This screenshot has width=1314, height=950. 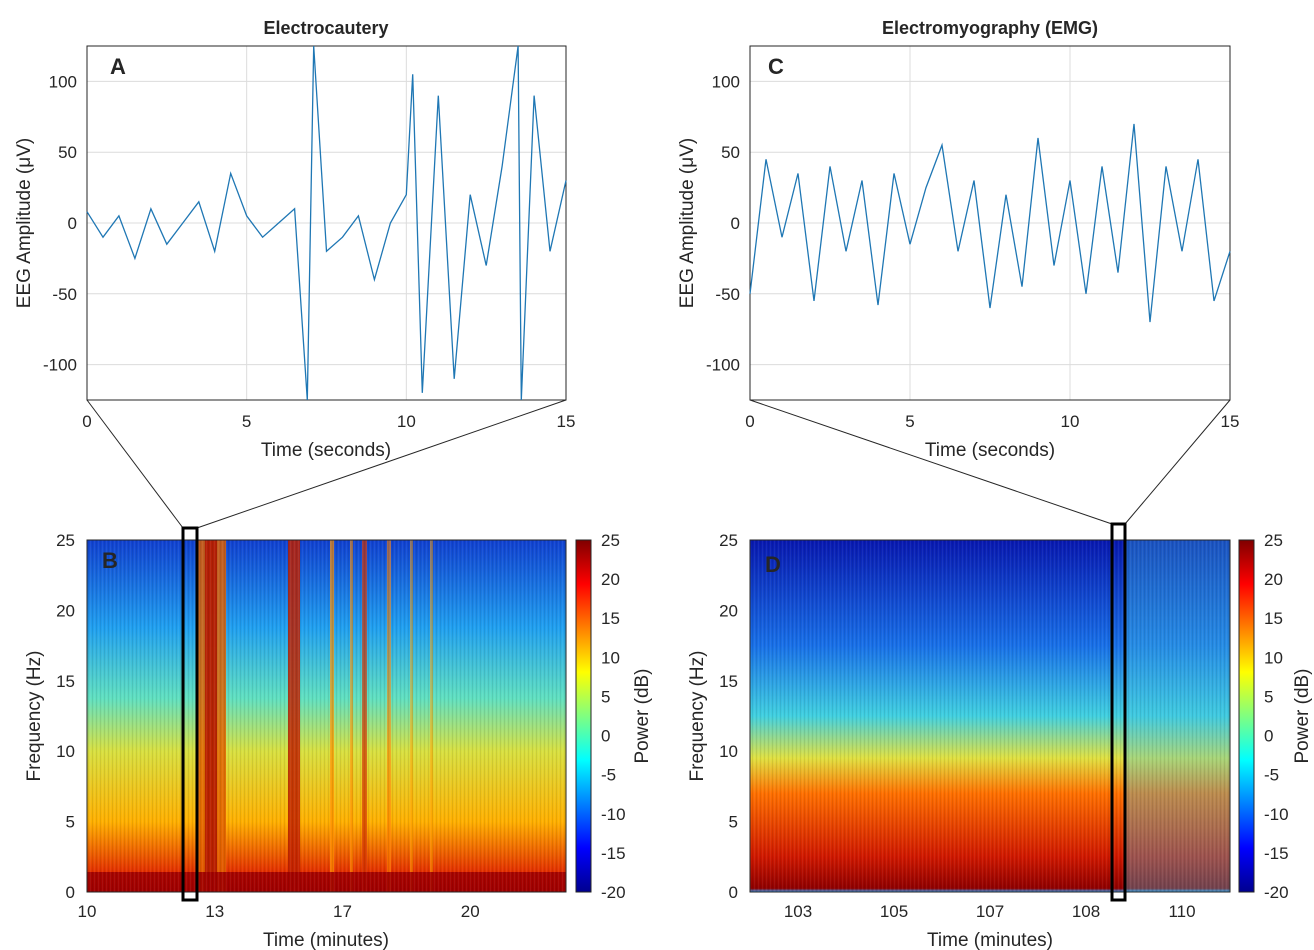 I want to click on panel-d-letter: D, so click(x=773, y=564).